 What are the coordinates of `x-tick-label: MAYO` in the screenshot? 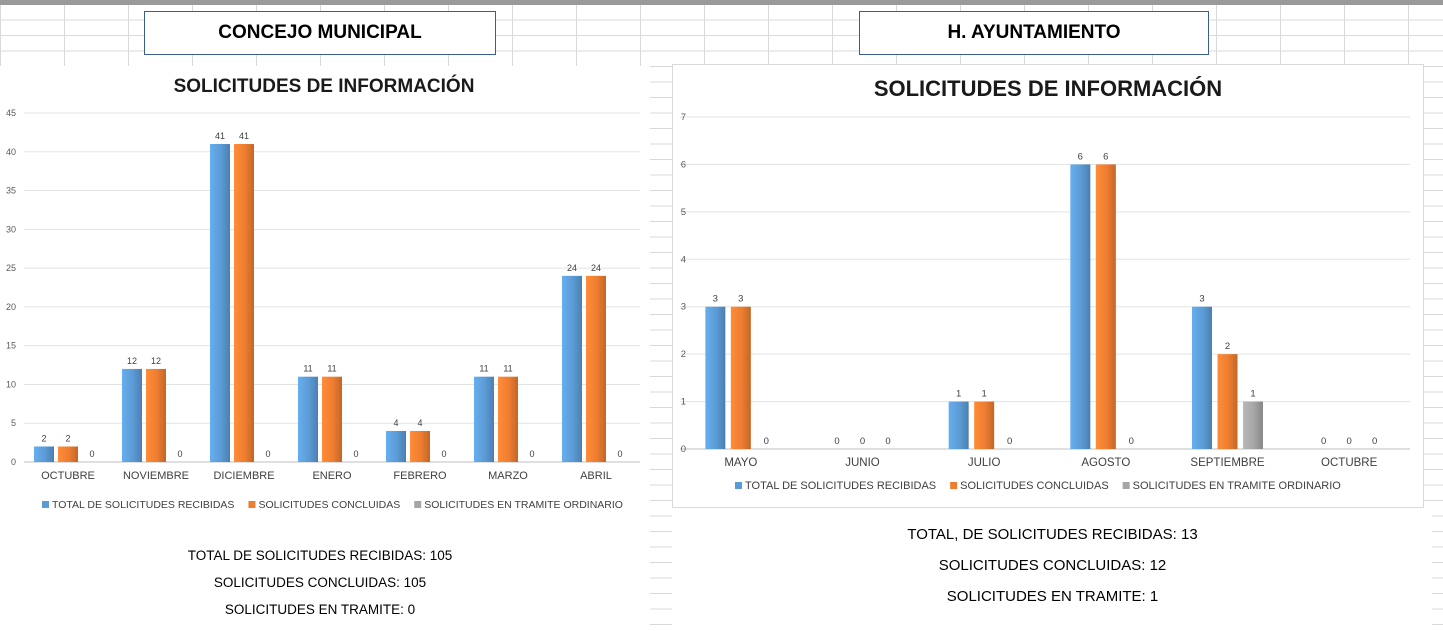 It's located at (740, 463).